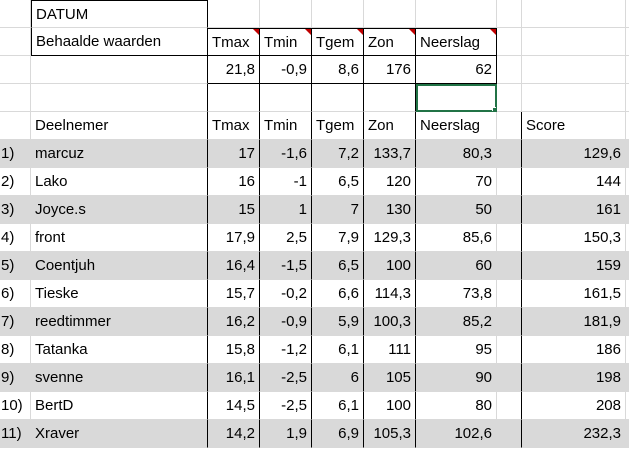 This screenshot has height=452, width=629. I want to click on value-tmin: 1, so click(286, 210).